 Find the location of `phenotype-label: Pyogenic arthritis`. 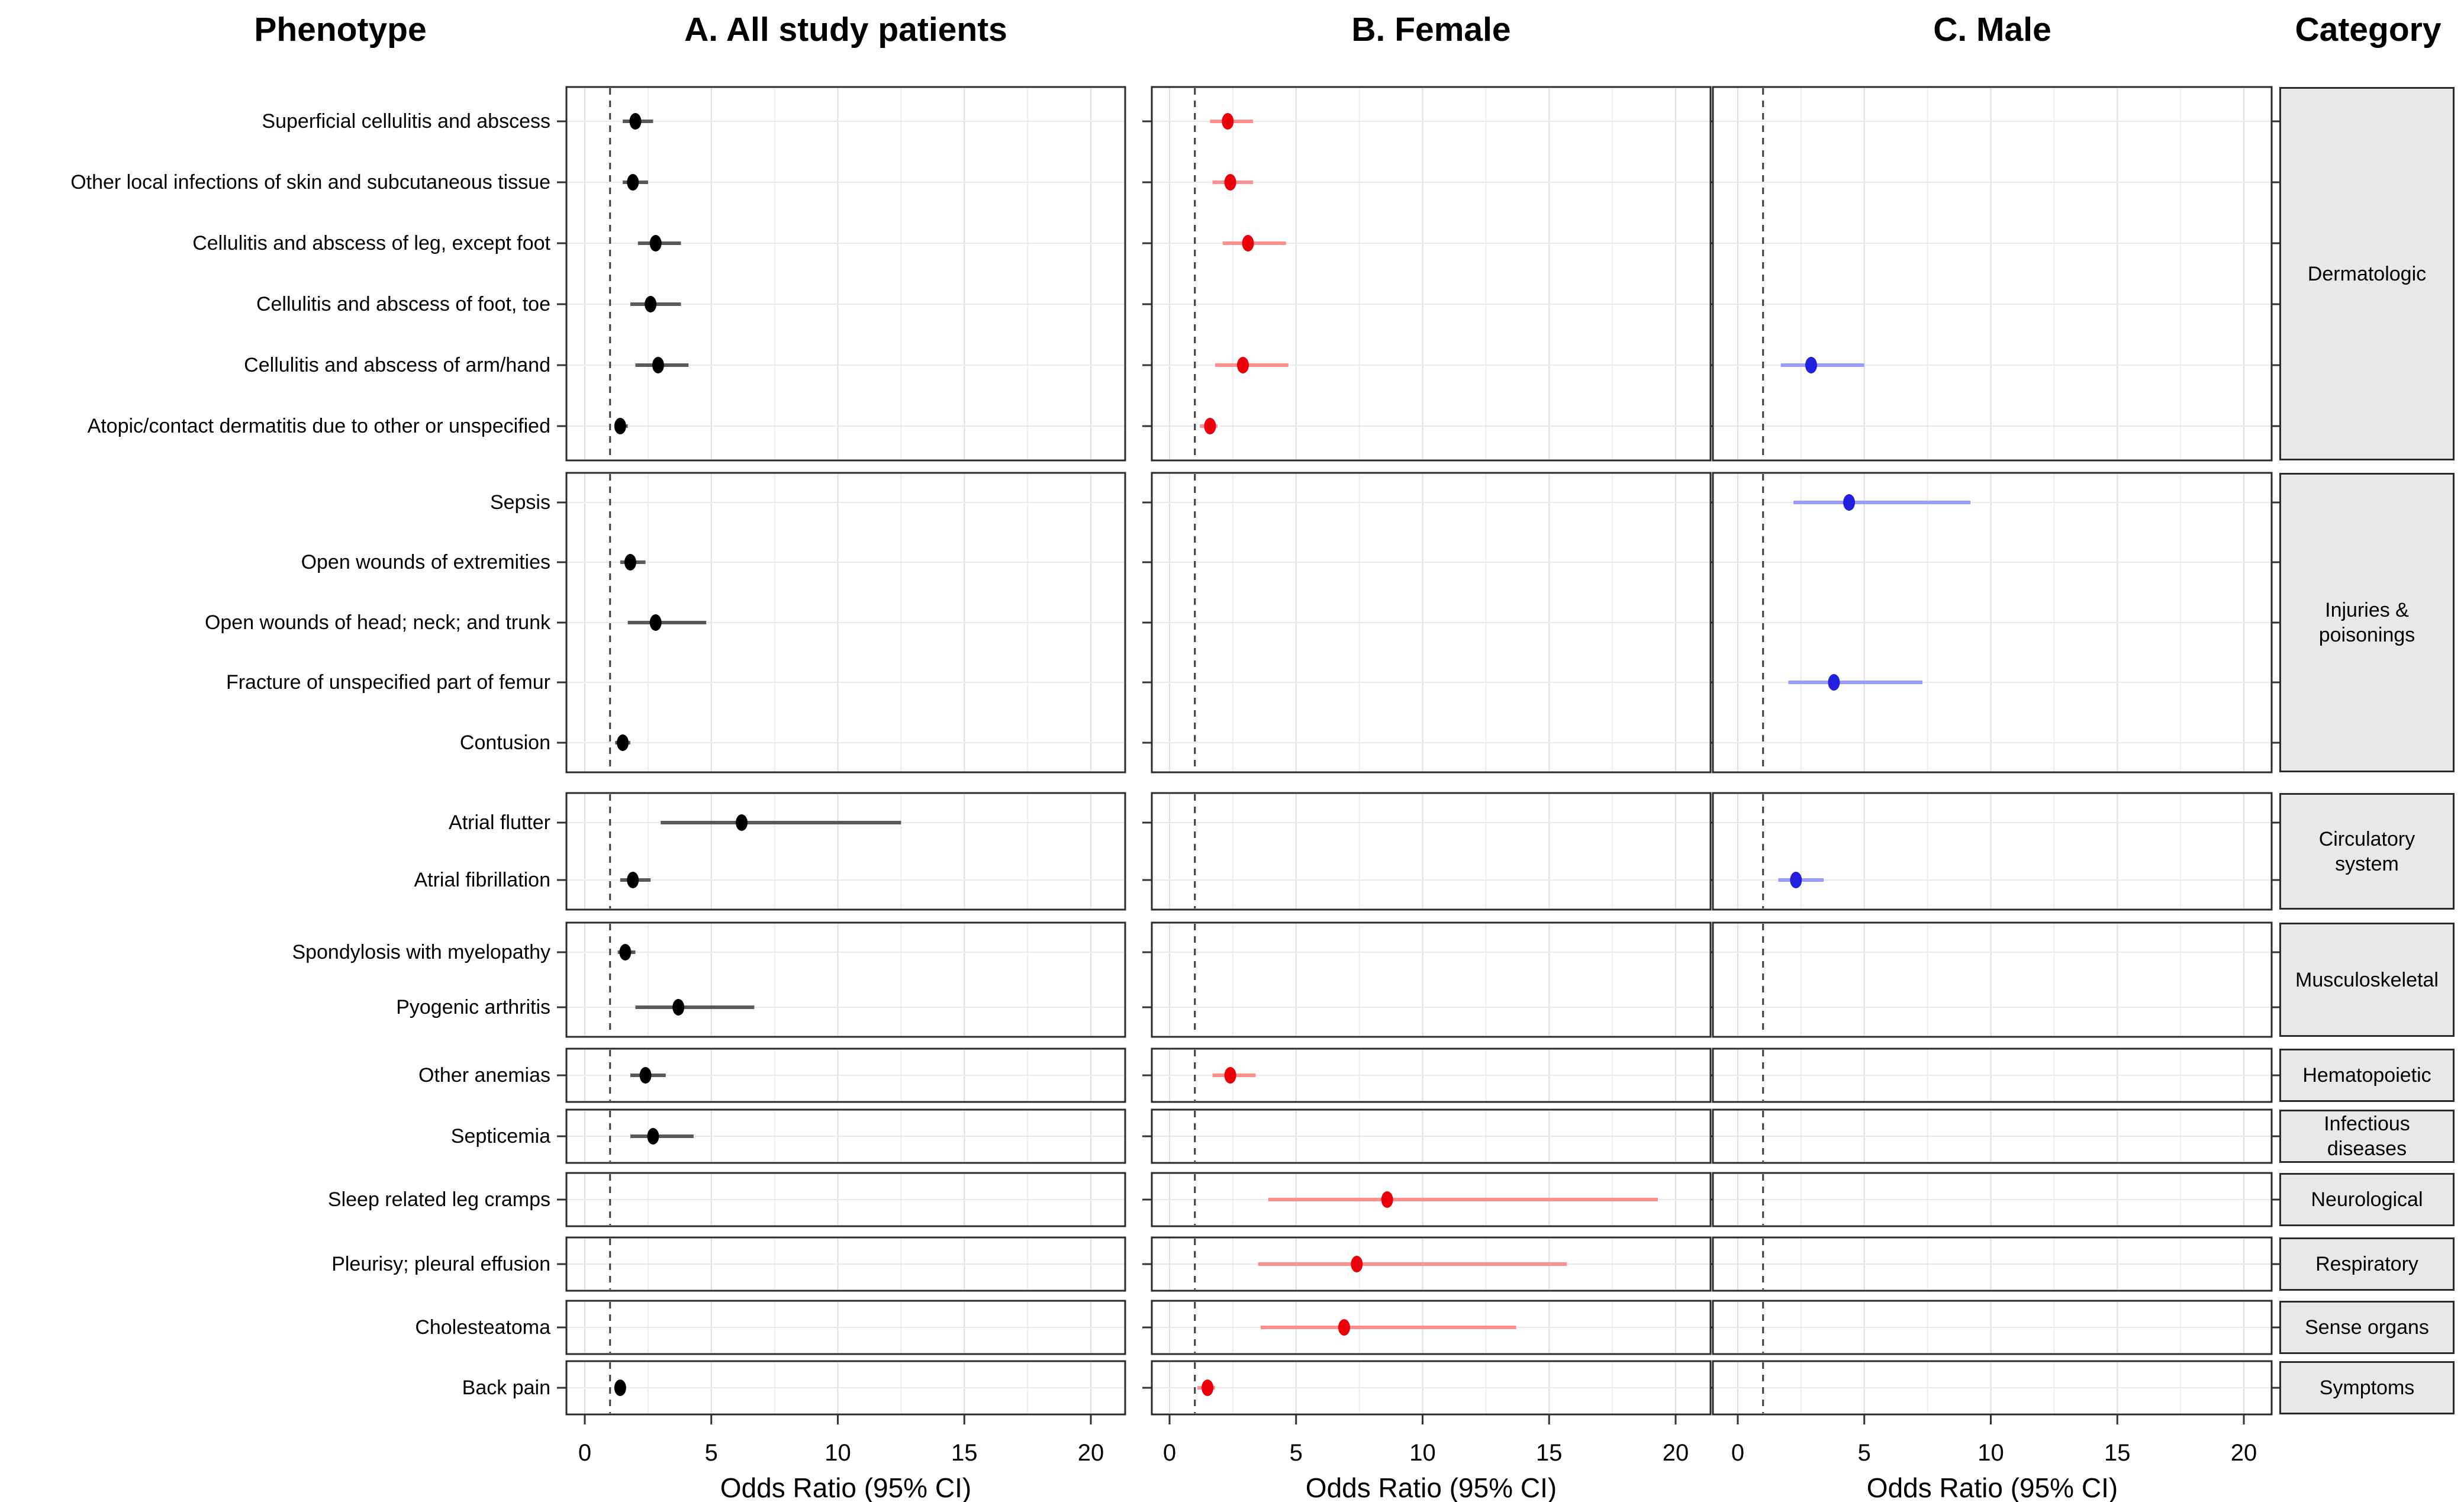

phenotype-label: Pyogenic arthritis is located at coordinates (473, 1007).